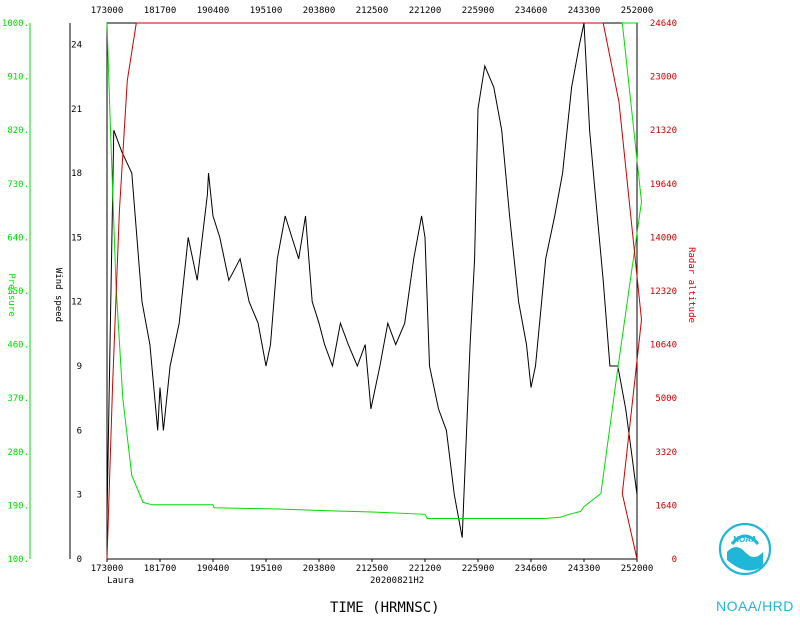 The image size is (800, 640). Describe the element at coordinates (372, 569) in the screenshot. I see `x-tick-label-bottom: 212500` at that location.